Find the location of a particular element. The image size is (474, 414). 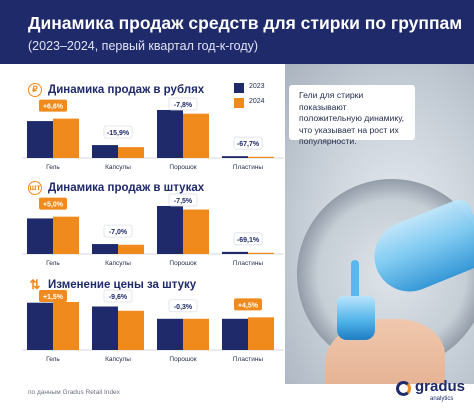

legend-label-2023: 2023 is located at coordinates (257, 86).